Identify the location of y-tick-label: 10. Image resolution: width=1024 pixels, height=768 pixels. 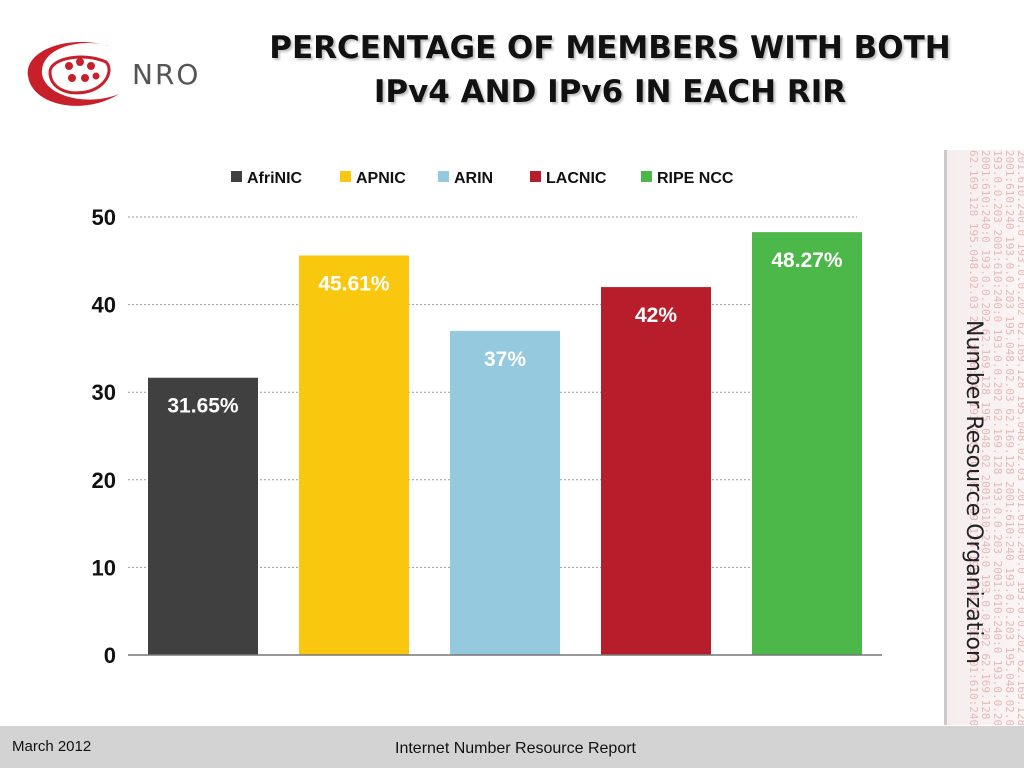
(104, 567).